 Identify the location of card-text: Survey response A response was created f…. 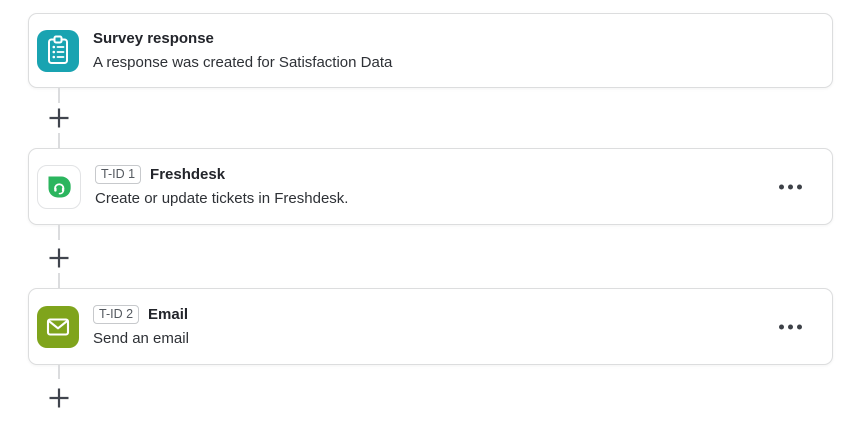
(242, 51).